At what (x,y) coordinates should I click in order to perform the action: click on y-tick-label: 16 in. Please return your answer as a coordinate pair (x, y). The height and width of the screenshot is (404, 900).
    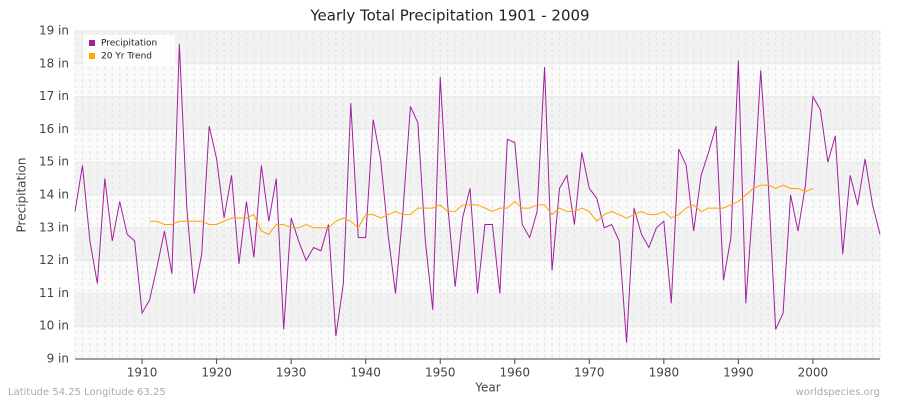
    Looking at the image, I should click on (54, 129).